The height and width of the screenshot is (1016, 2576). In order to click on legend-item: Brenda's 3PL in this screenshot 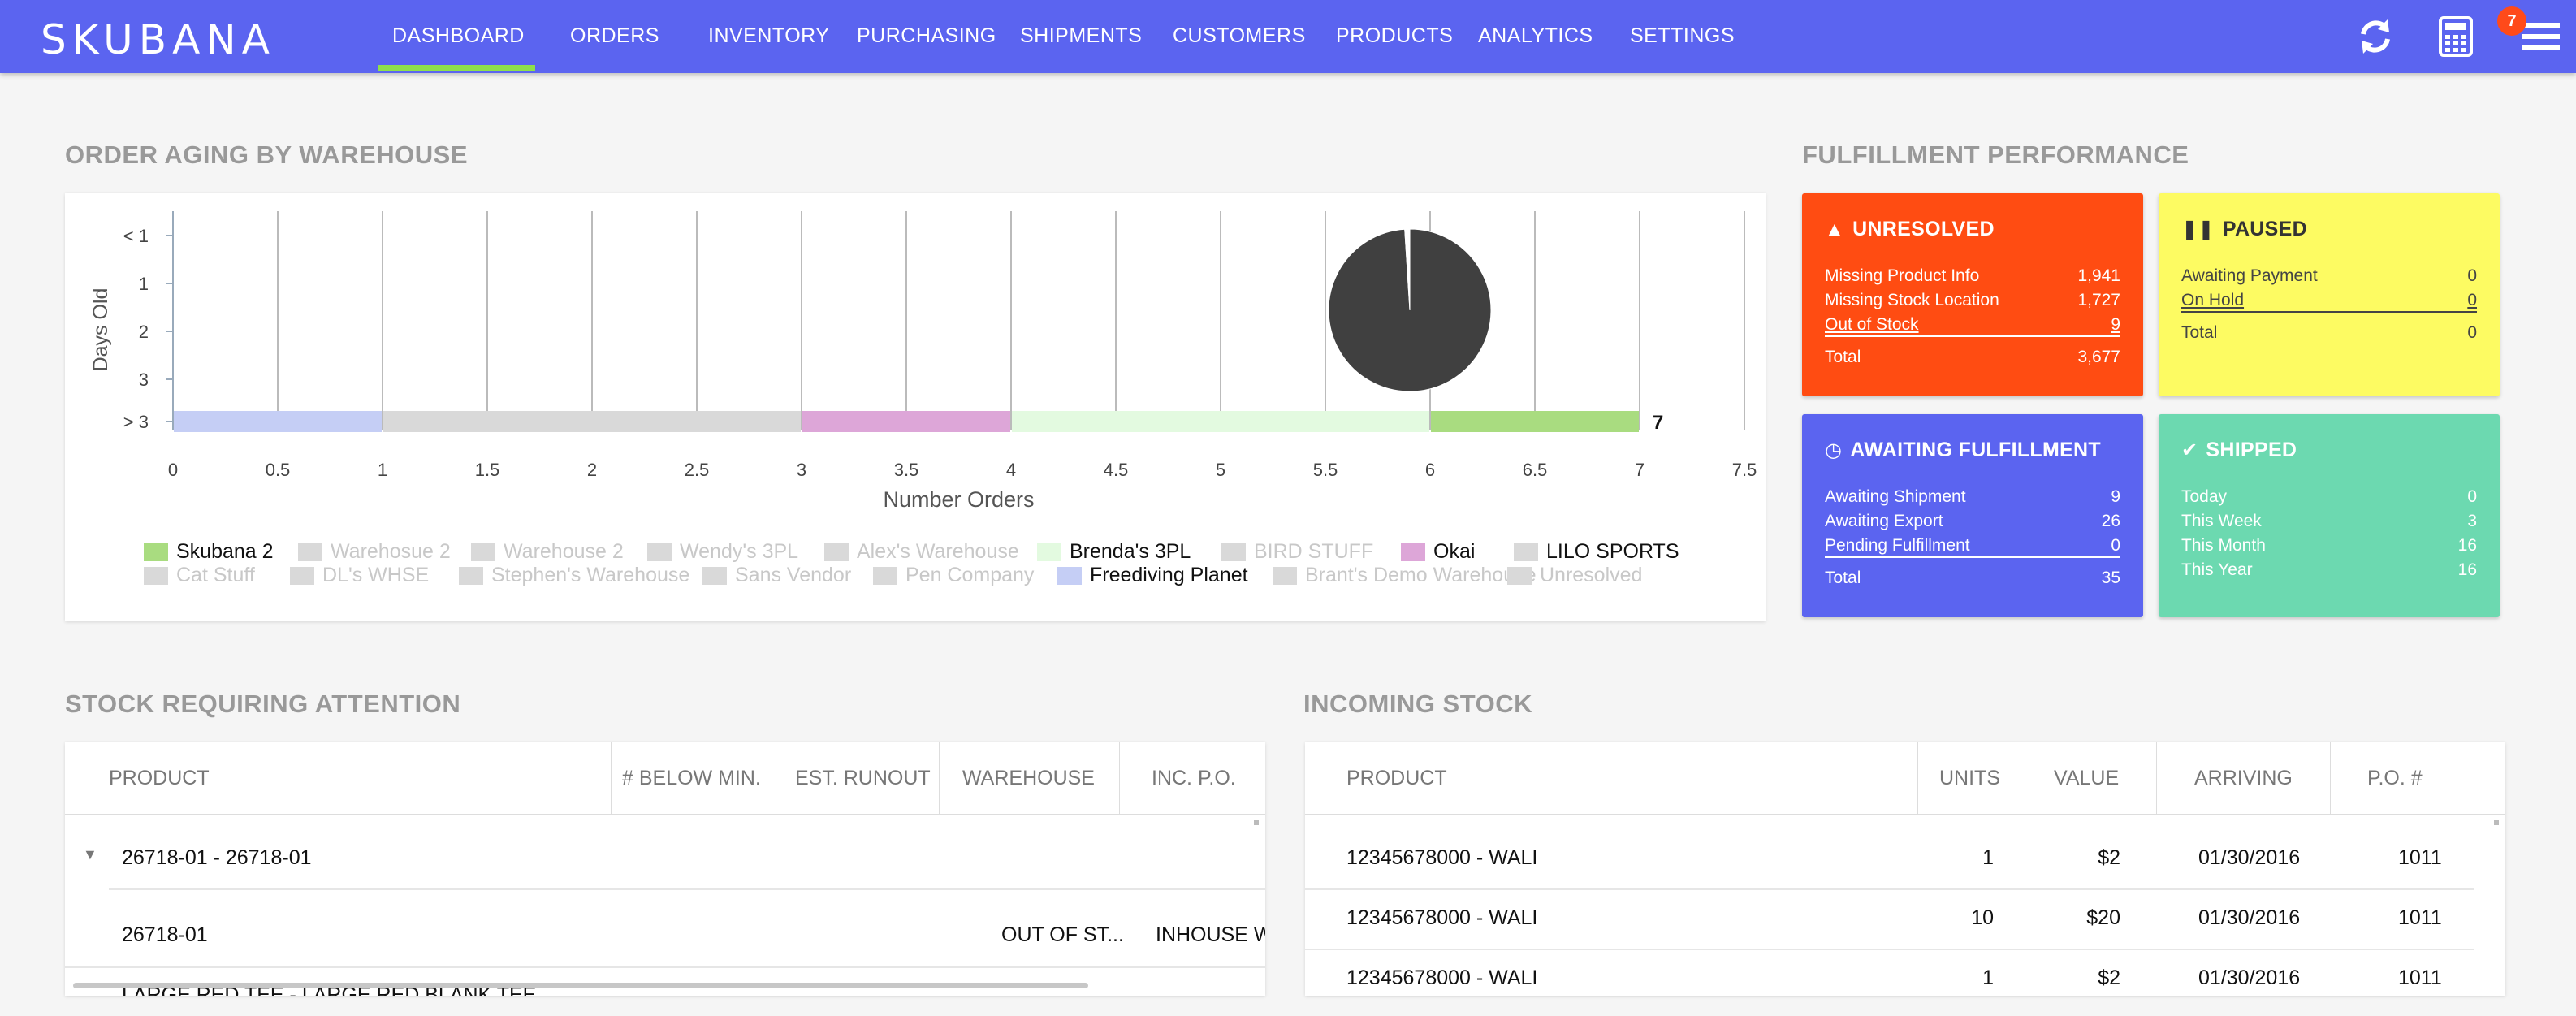, I will do `click(1114, 552)`.